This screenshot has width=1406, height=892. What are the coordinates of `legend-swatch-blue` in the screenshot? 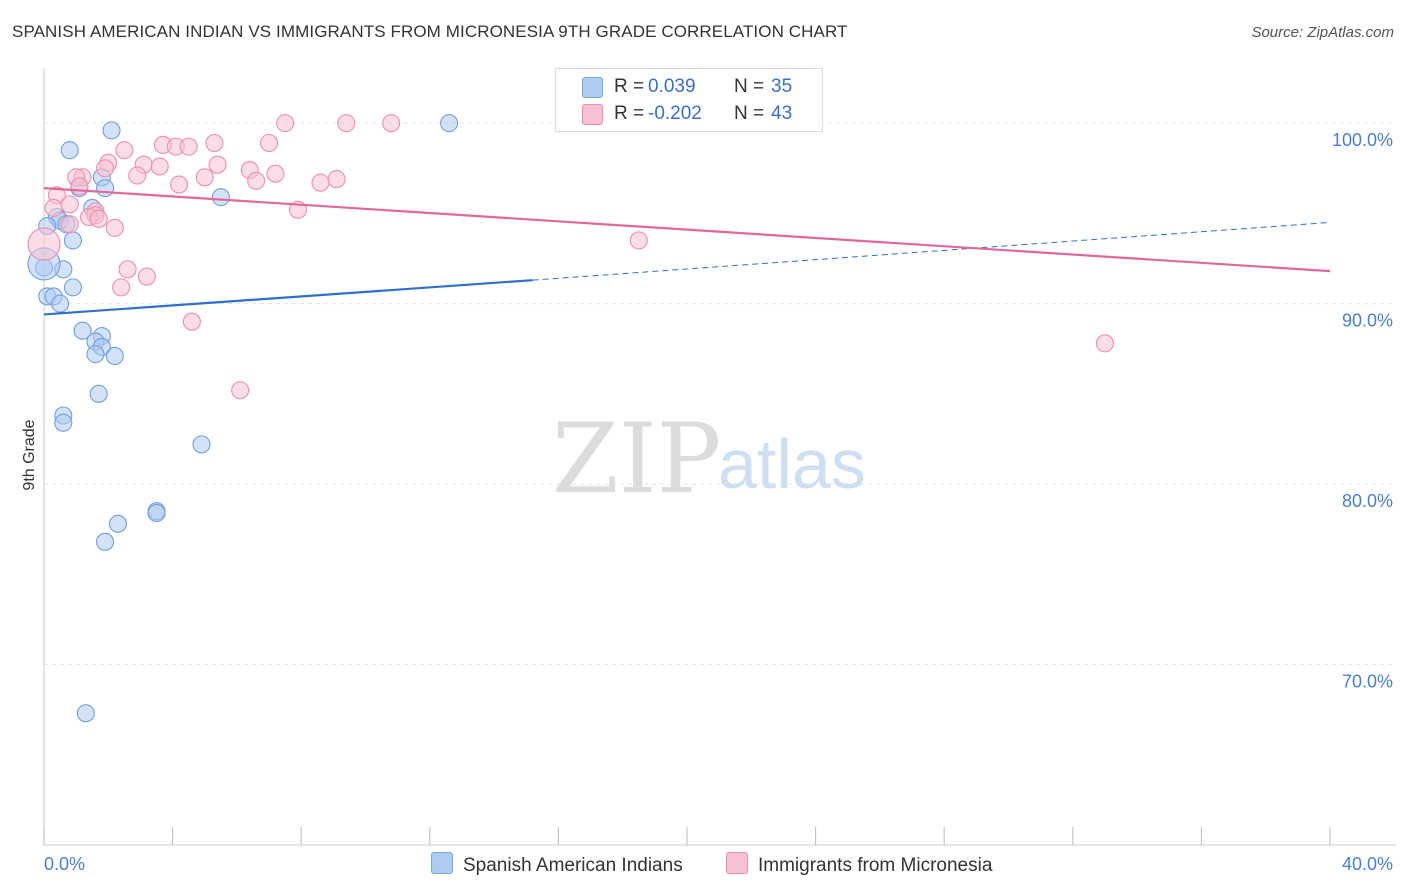 It's located at (592, 87).